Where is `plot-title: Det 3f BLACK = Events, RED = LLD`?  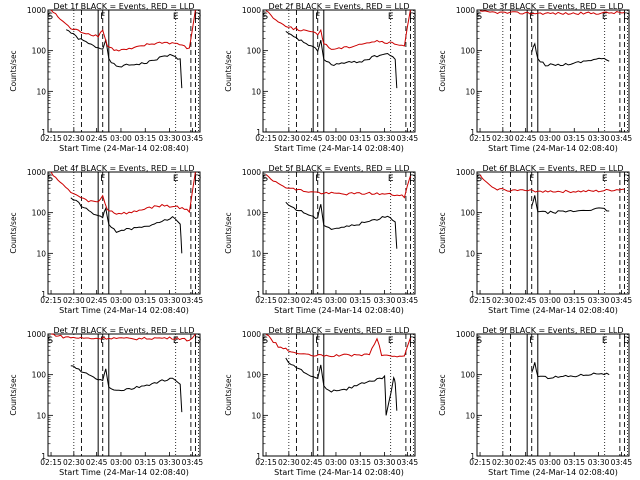 plot-title: Det 3f BLACK = Events, RED = LLD is located at coordinates (552, 6).